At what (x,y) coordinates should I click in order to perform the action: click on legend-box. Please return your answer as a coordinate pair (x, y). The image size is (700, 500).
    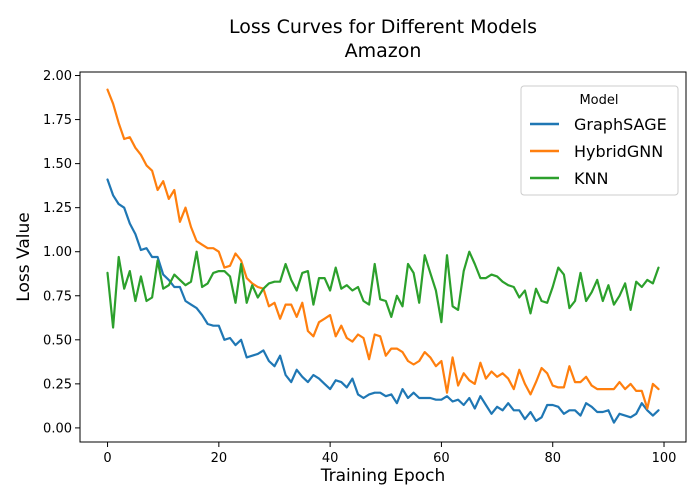
    Looking at the image, I should click on (599, 140).